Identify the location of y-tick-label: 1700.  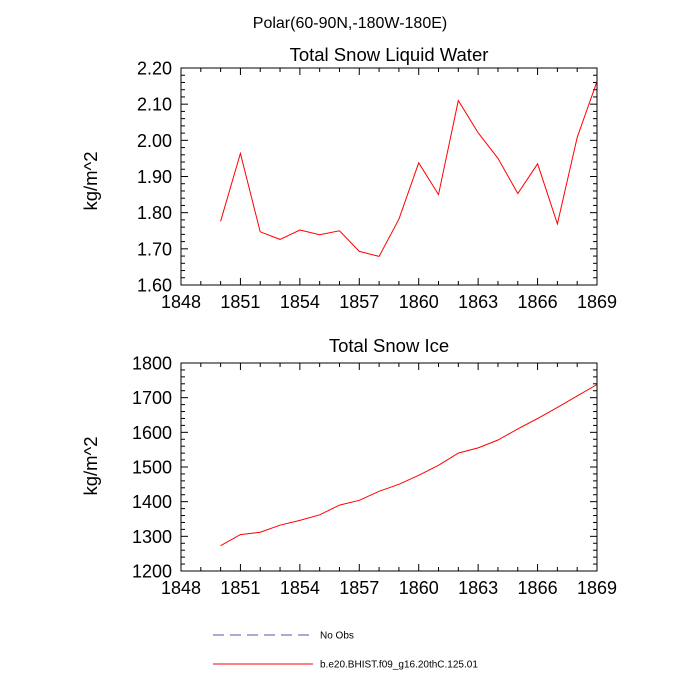
(152, 398).